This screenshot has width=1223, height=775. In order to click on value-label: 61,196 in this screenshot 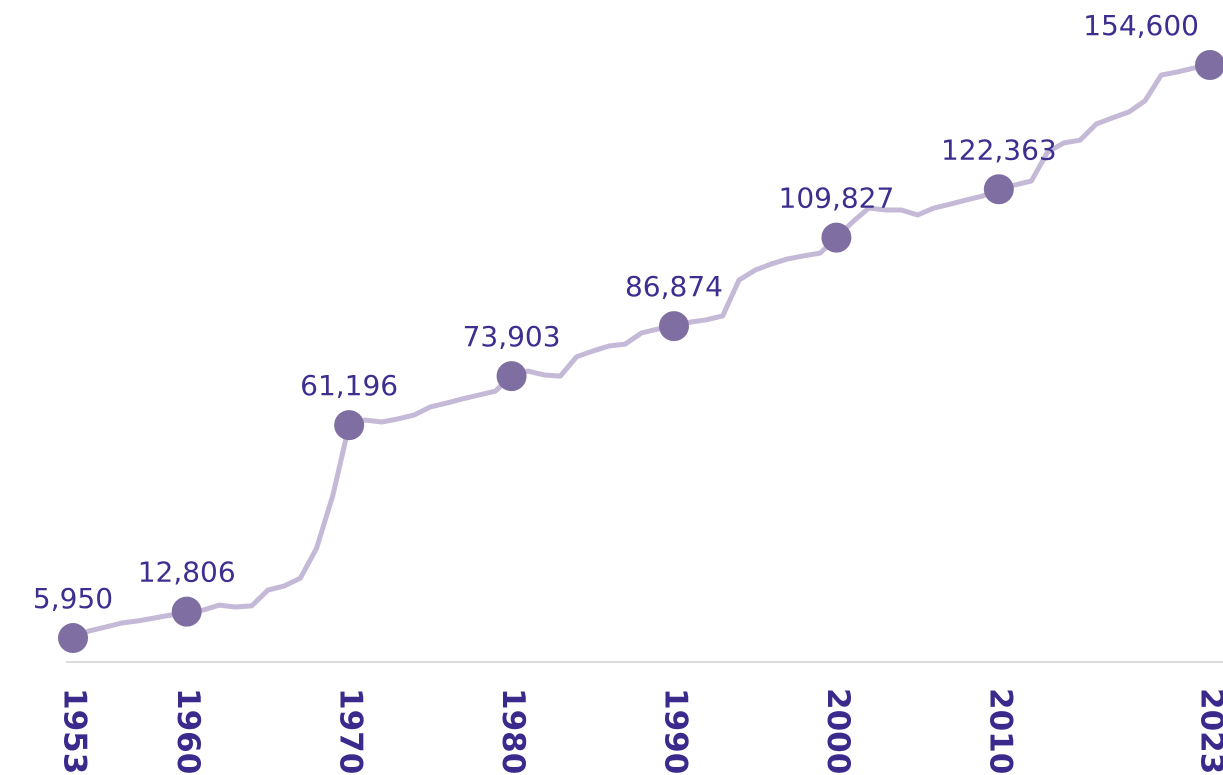, I will do `click(349, 385)`.